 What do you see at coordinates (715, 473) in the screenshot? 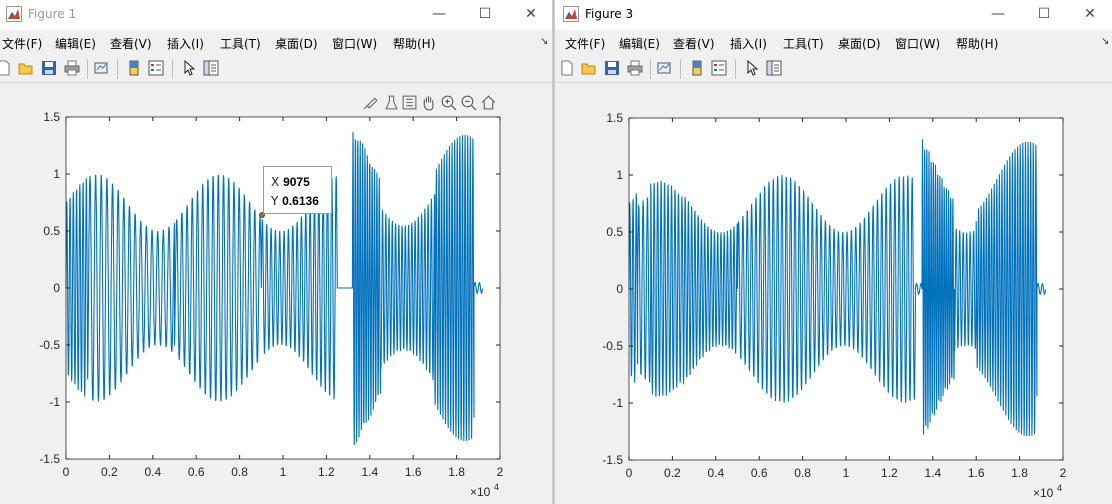
I see `x-tick-label: 0.4` at bounding box center [715, 473].